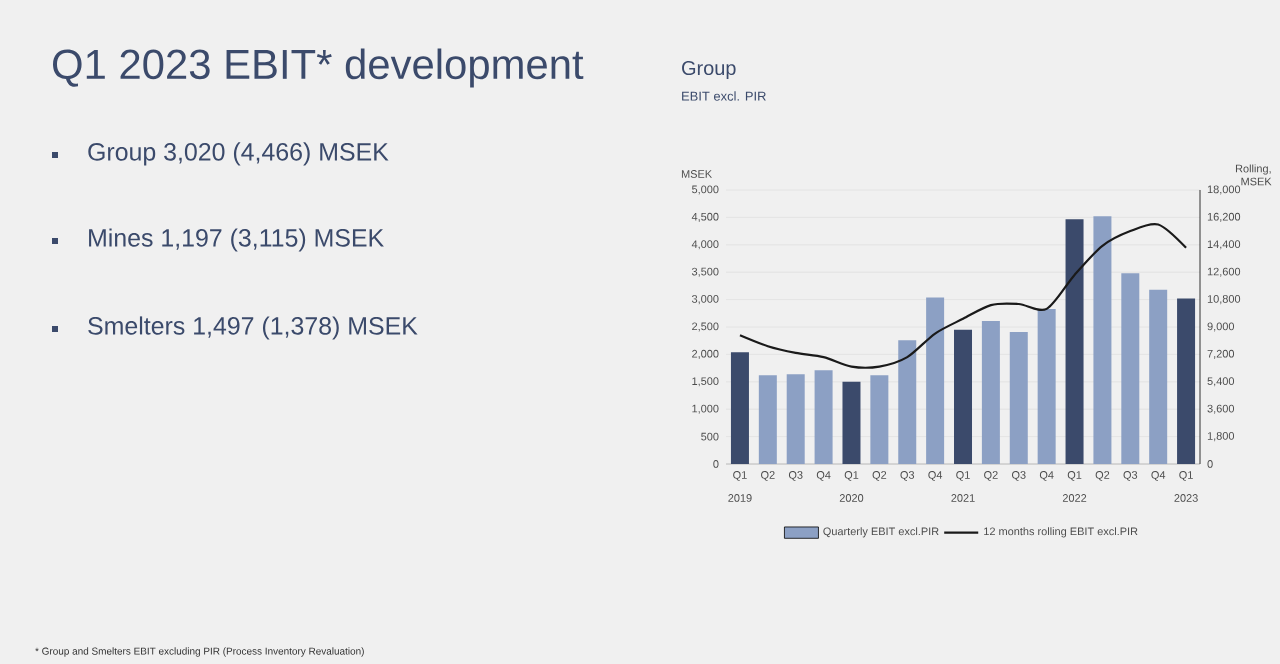  Describe the element at coordinates (963, 296) in the screenshot. I see `line-series` at that location.